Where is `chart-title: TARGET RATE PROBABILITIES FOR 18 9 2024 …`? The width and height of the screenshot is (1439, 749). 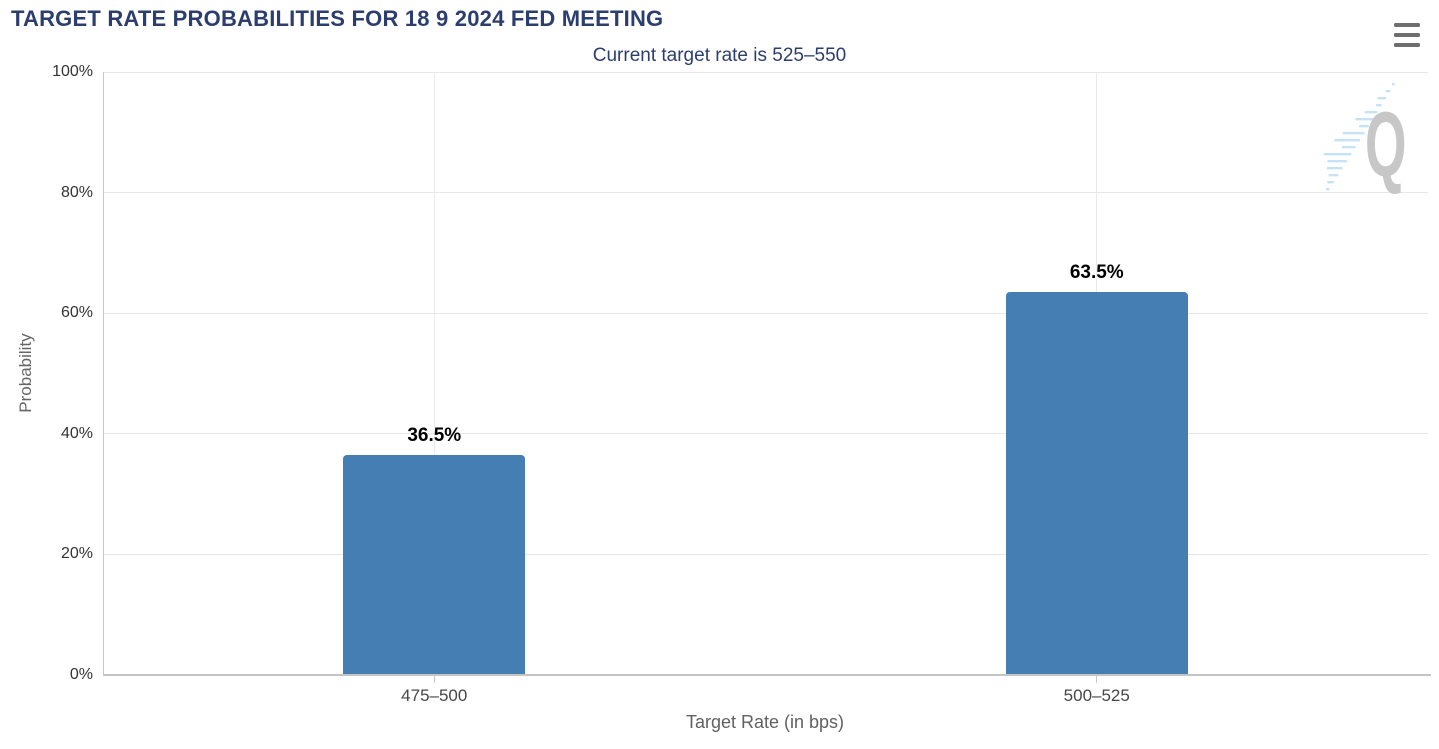 chart-title: TARGET RATE PROBABILITIES FOR 18 9 2024 … is located at coordinates (337, 18).